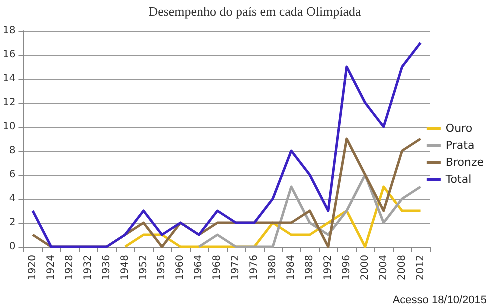  What do you see at coordinates (199, 267) in the screenshot?
I see `x-tick-label: 1964` at bounding box center [199, 267].